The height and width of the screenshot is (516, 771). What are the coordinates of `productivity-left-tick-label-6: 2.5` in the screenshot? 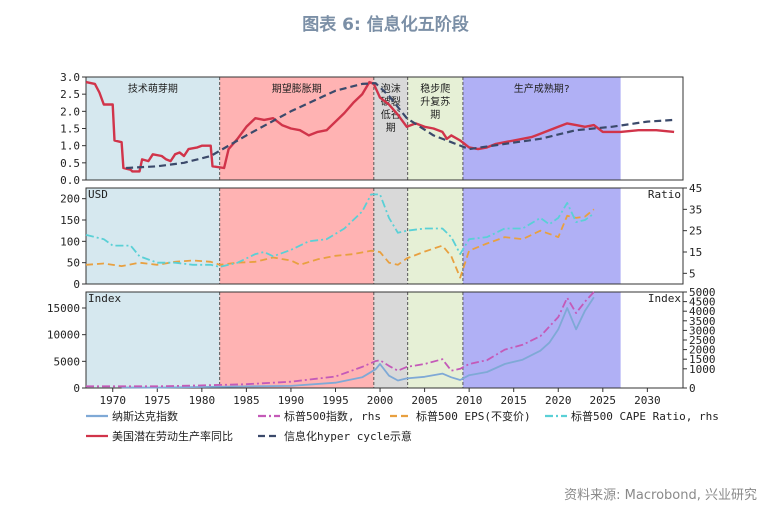 It's located at (70, 94).